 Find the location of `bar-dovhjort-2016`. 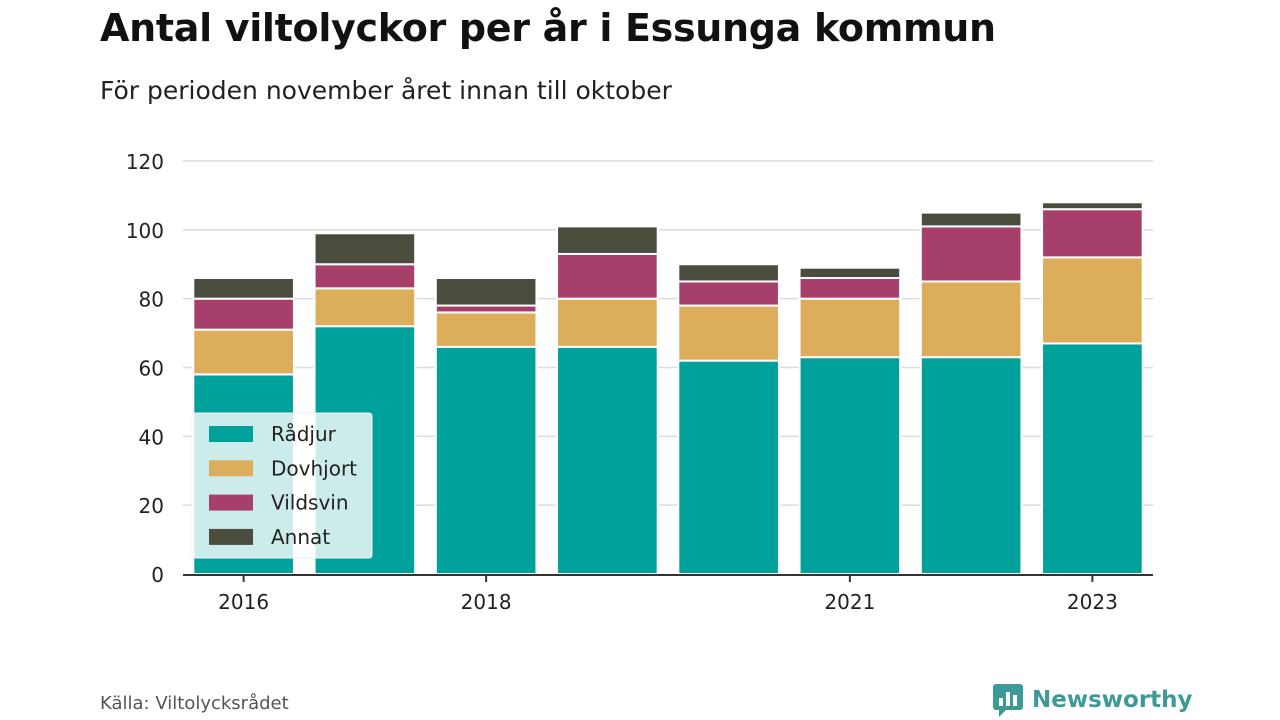

bar-dovhjort-2016 is located at coordinates (243, 352).